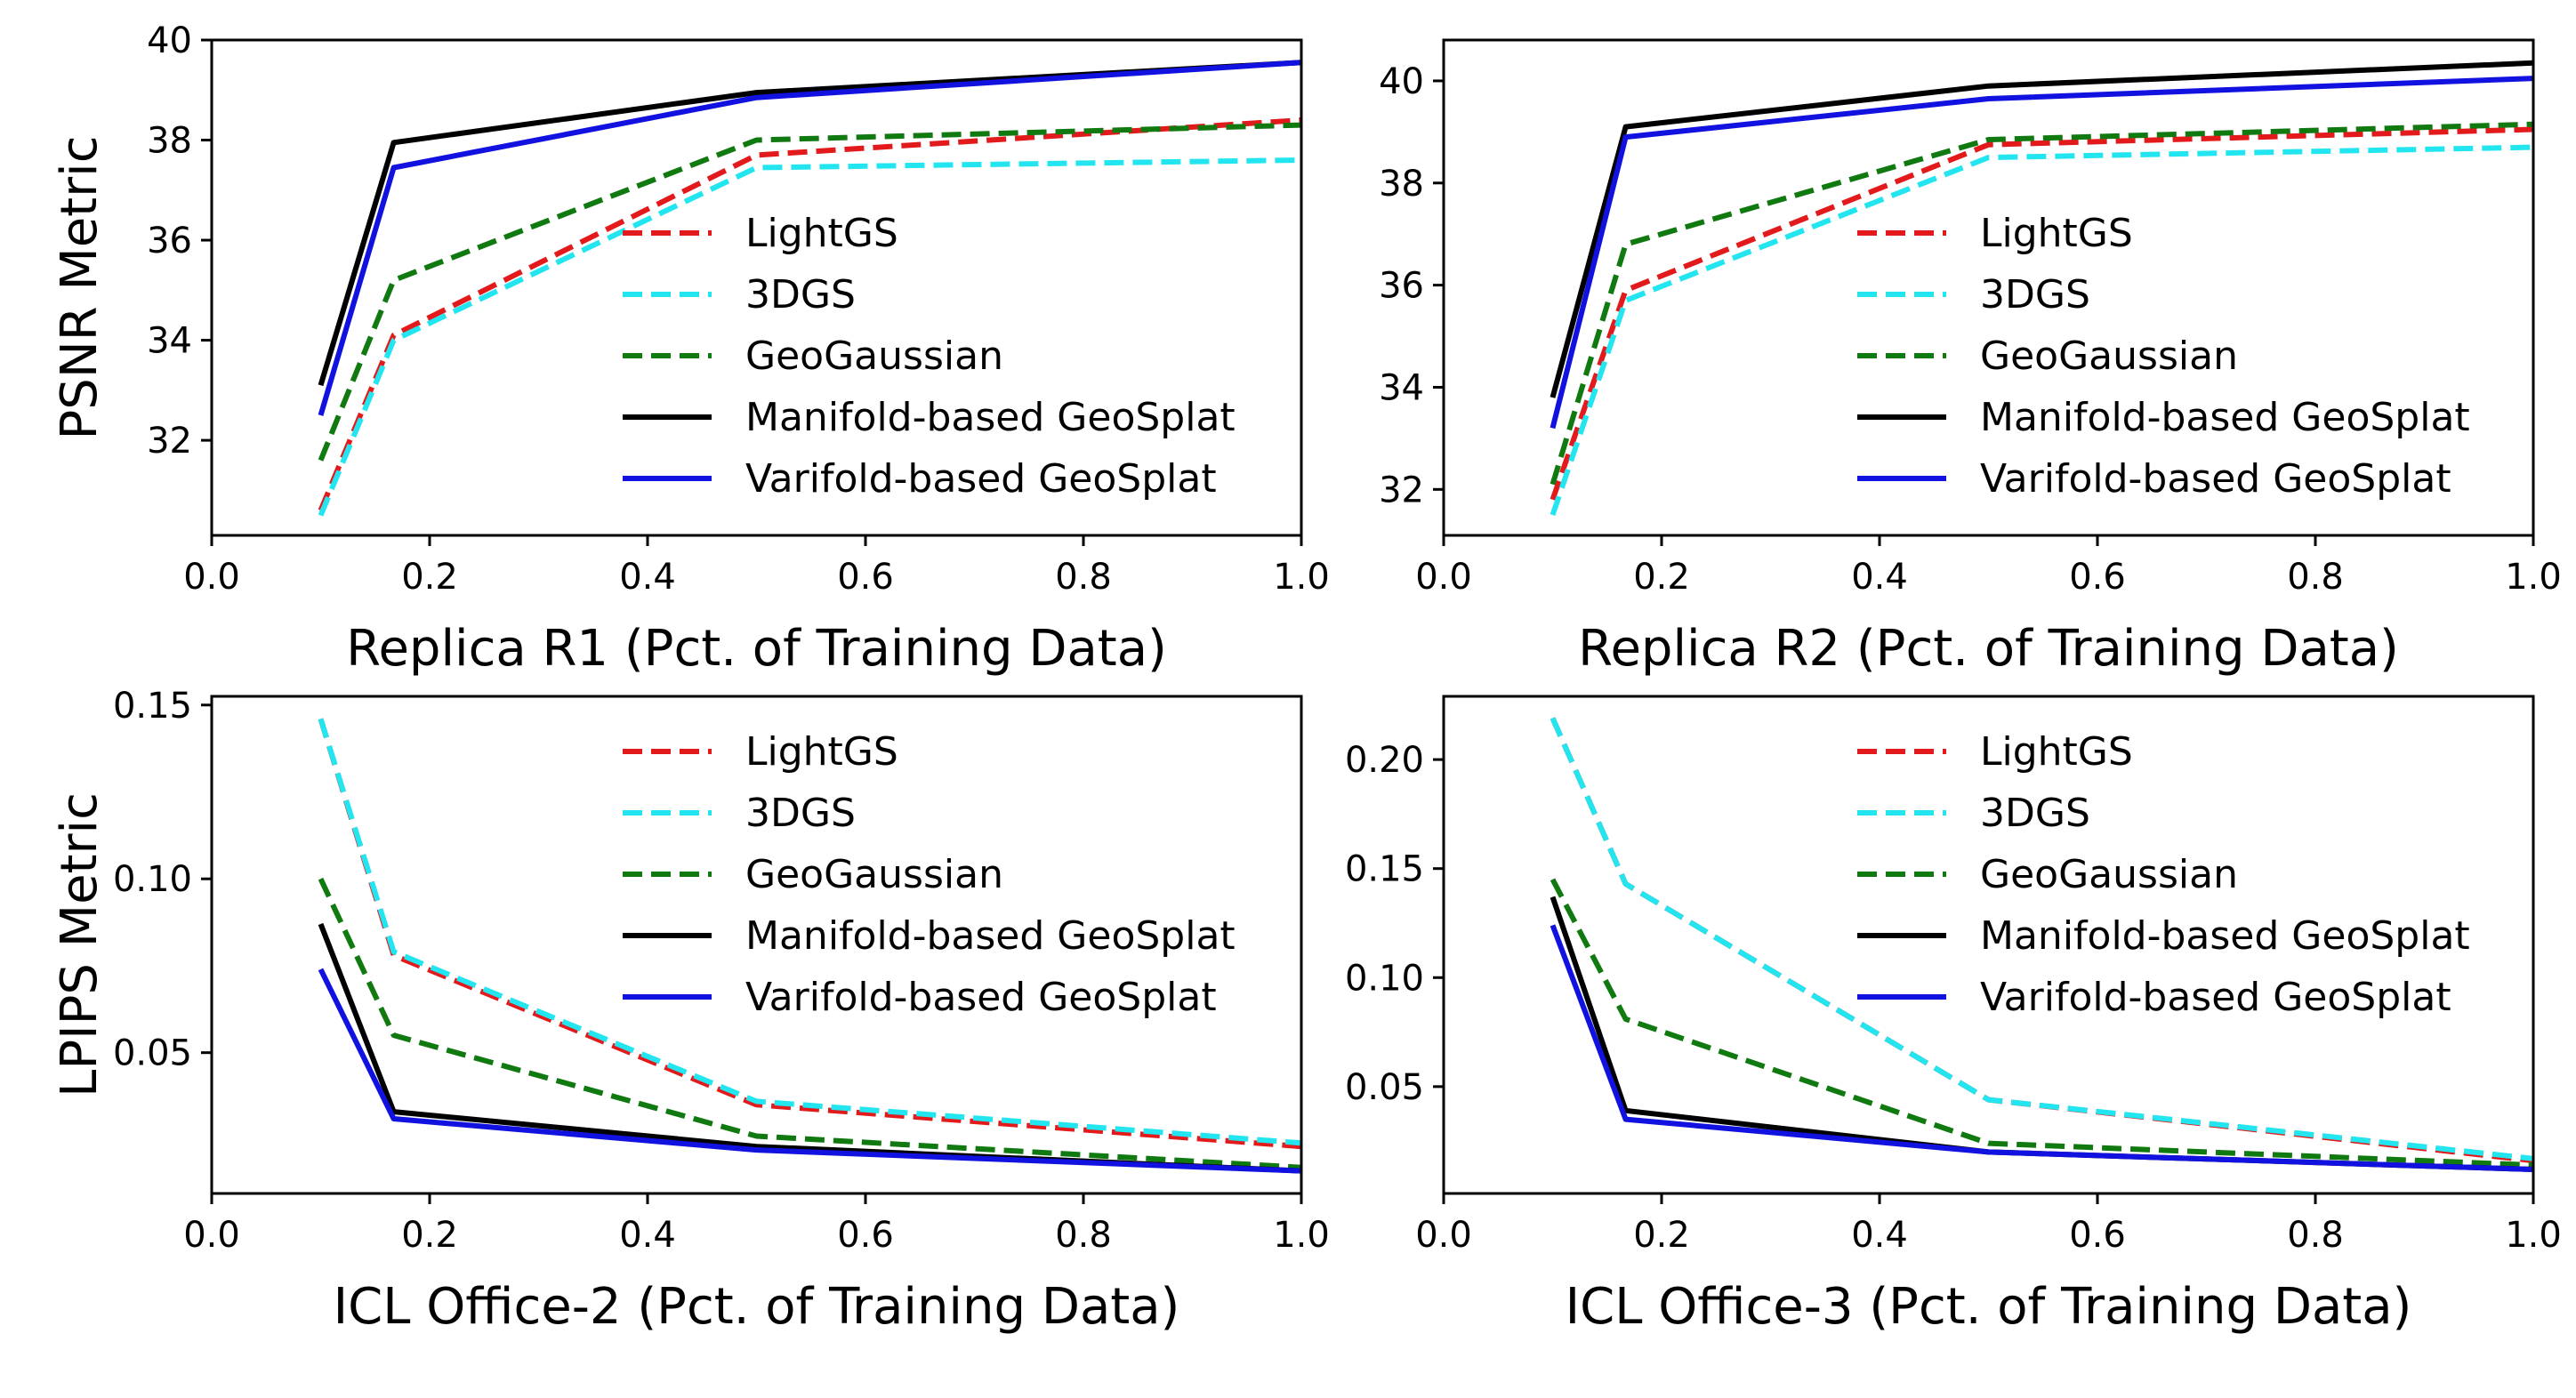  Describe the element at coordinates (80, 944) in the screenshot. I see `y-axis-label: LPIPS Metric` at that location.